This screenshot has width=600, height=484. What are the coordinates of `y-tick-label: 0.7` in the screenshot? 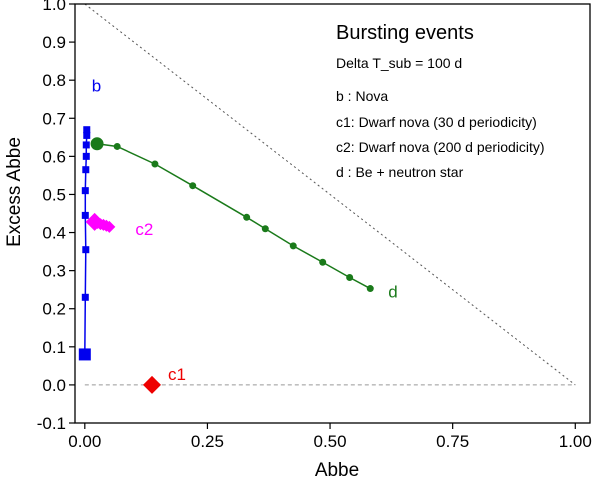 It's located at (54, 118).